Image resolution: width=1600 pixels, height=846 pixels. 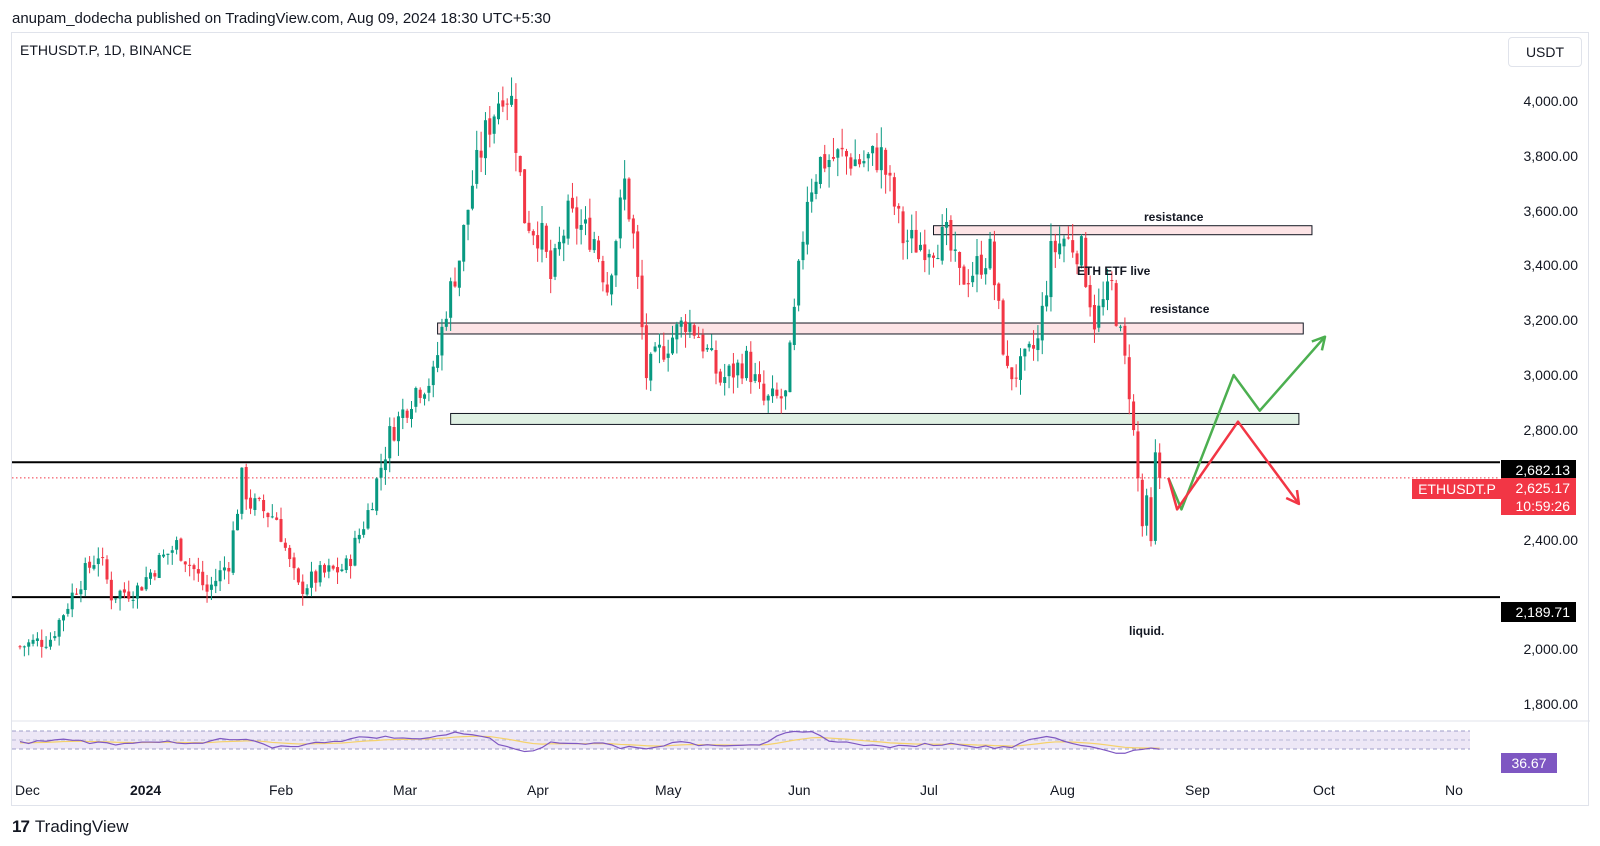 I want to click on x-tick-label: Oct, so click(x=1324, y=790).